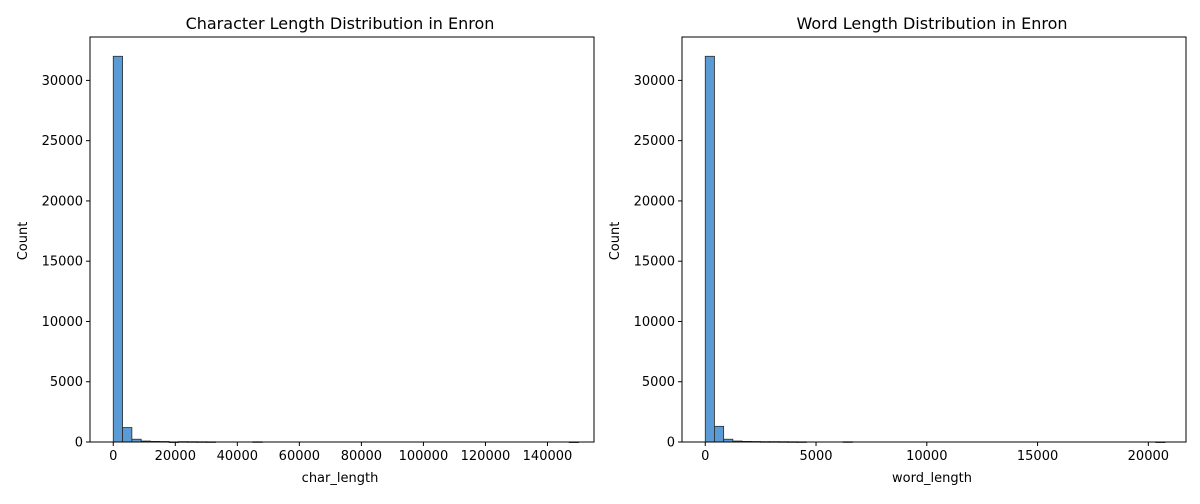 This screenshot has width=1200, height=504. Describe the element at coordinates (340, 23) in the screenshot. I see `chart-title: Character Length Distribution in Enron` at that location.